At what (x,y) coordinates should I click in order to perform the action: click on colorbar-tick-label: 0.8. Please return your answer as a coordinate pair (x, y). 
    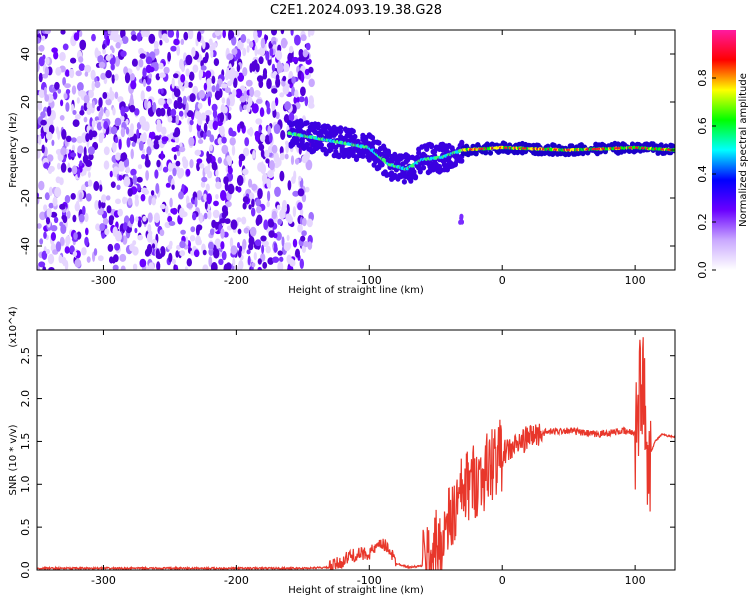
    Looking at the image, I should click on (702, 78).